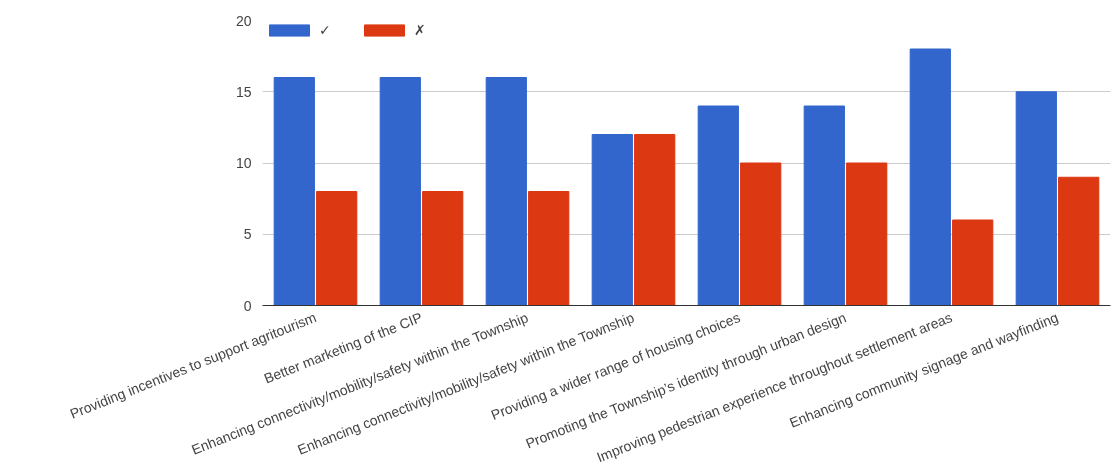 The image size is (1114, 475). Describe the element at coordinates (247, 305) in the screenshot. I see `y-tick-label: 0` at that location.